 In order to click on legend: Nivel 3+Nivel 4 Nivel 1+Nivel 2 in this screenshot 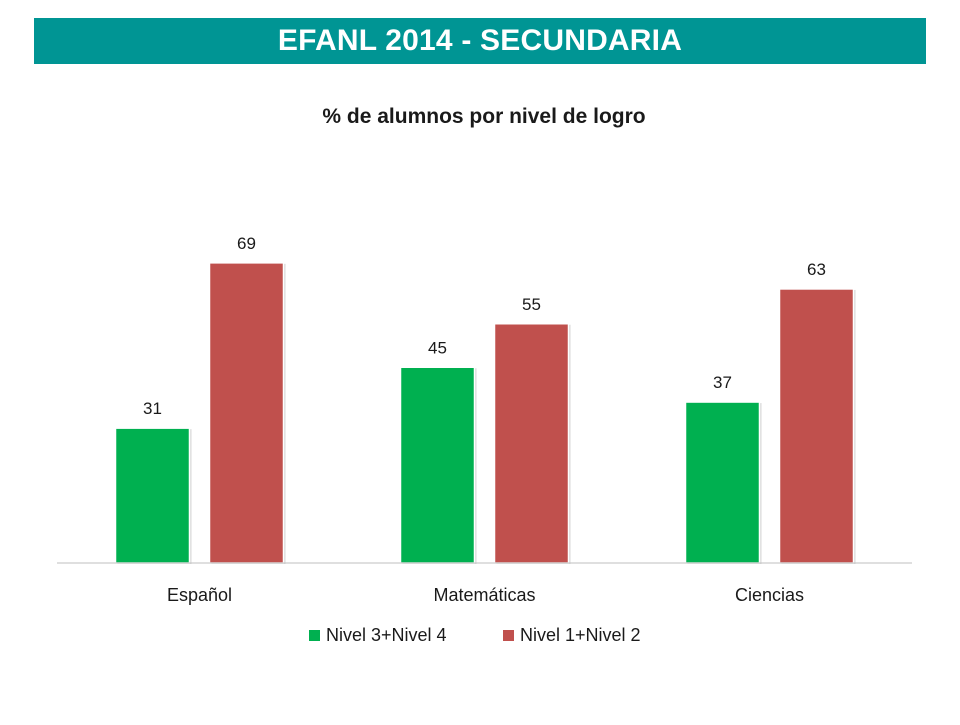, I will do `click(475, 635)`.